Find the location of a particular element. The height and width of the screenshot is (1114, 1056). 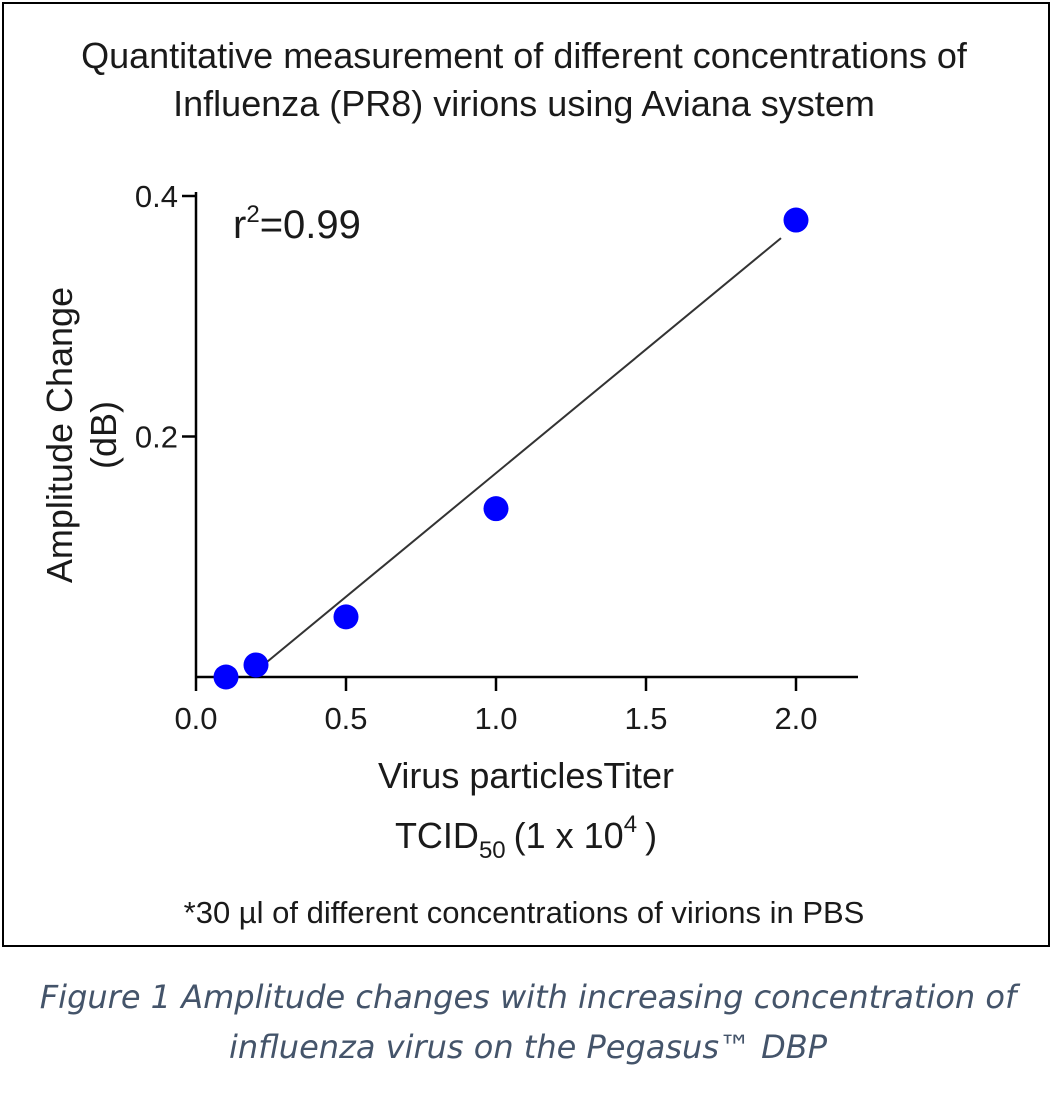

x-axis-label-sub: 50 is located at coordinates (492, 850).